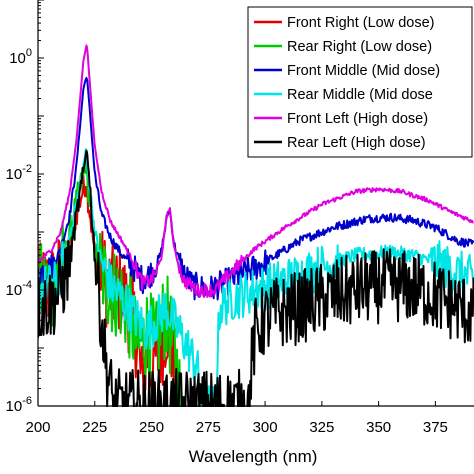 The width and height of the screenshot is (474, 474). I want to click on x-tick-label: 250, so click(151, 427).